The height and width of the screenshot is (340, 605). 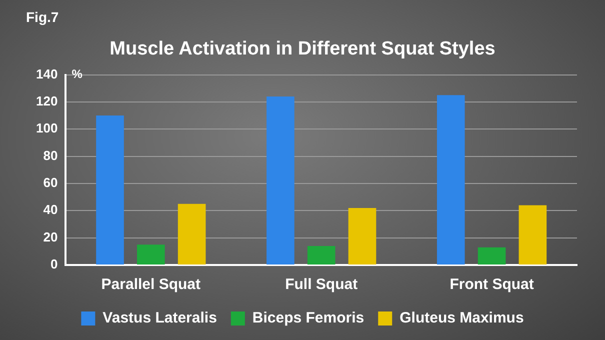 What do you see at coordinates (321, 285) in the screenshot?
I see `x-tick-label: Full Squat` at bounding box center [321, 285].